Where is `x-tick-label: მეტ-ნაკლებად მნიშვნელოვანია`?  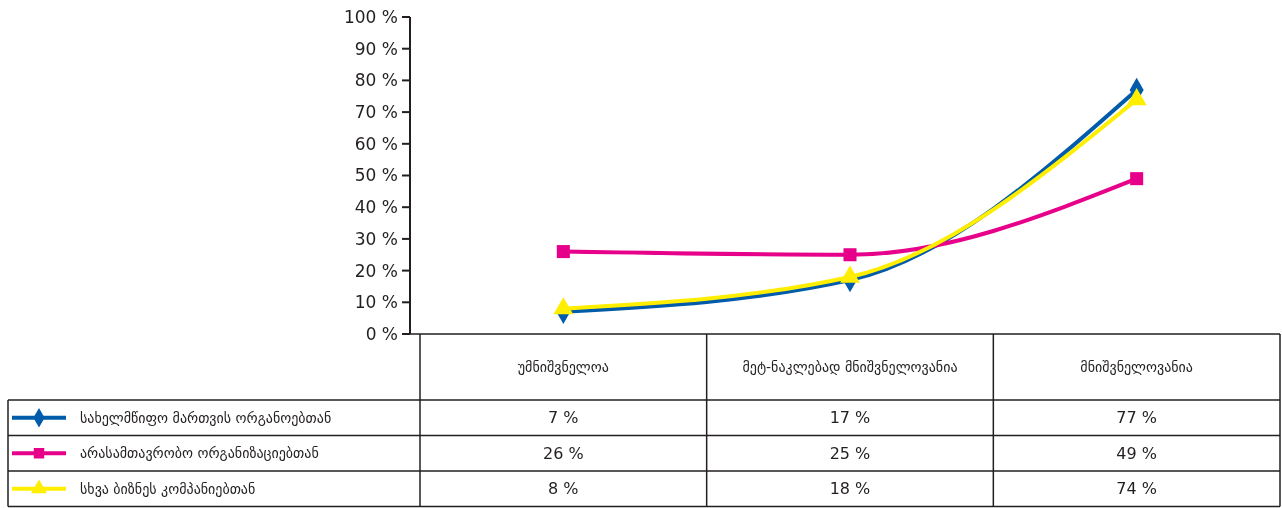 x-tick-label: მეტ-ნაკლებად მნიშვნელოვანია is located at coordinates (850, 366).